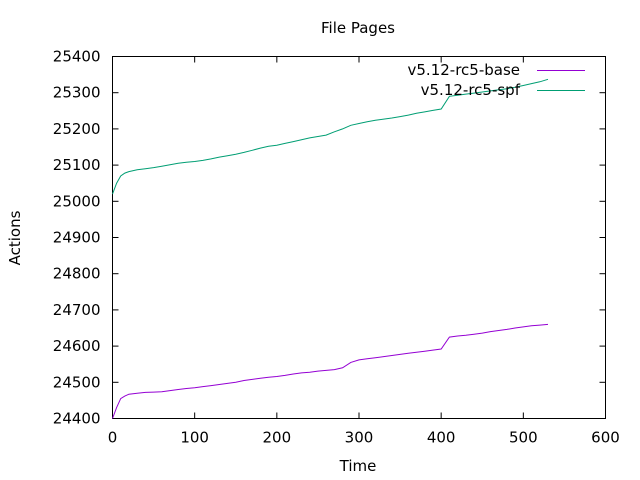  What do you see at coordinates (358, 28) in the screenshot?
I see `chart-title: File Pages` at bounding box center [358, 28].